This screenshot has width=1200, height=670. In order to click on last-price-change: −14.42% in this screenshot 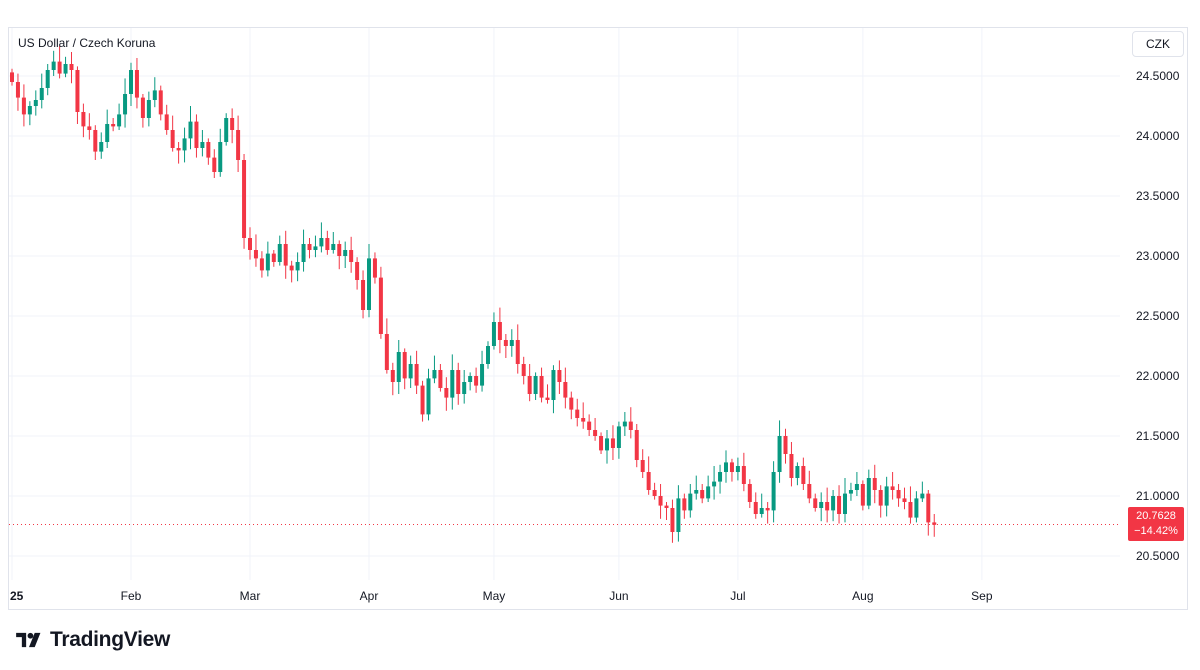, I will do `click(1156, 531)`.